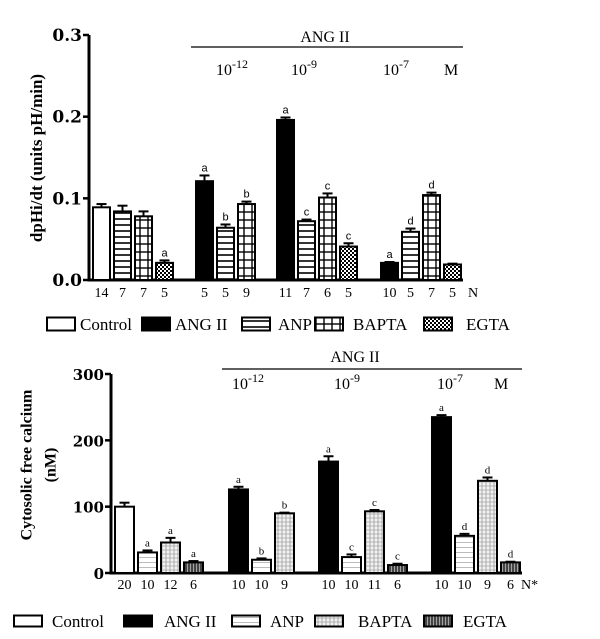  What do you see at coordinates (88, 441) in the screenshot?
I see `y-tick-label: 200` at bounding box center [88, 441].